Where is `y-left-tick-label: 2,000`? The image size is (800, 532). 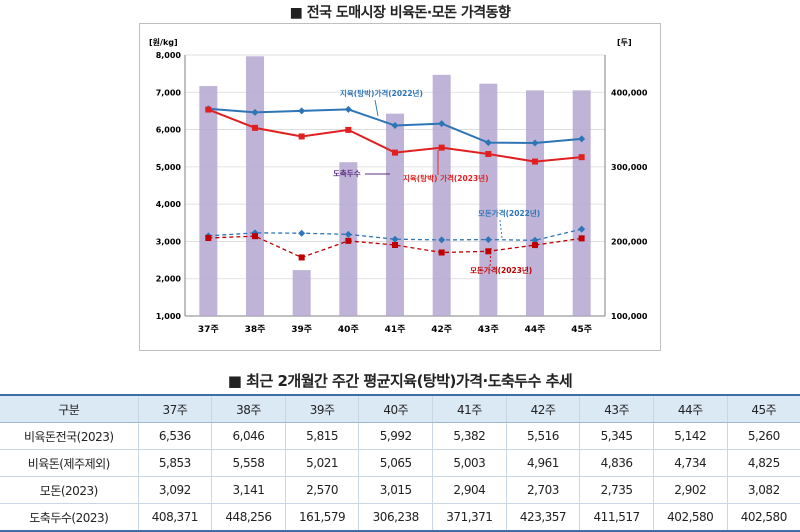 y-left-tick-label: 2,000 is located at coordinates (169, 279).